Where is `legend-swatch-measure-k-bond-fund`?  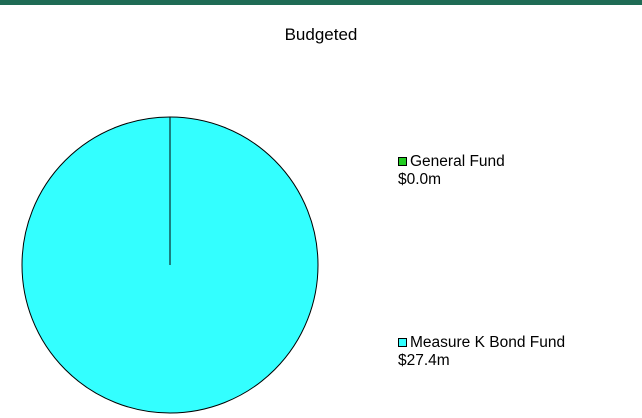 legend-swatch-measure-k-bond-fund is located at coordinates (402, 342).